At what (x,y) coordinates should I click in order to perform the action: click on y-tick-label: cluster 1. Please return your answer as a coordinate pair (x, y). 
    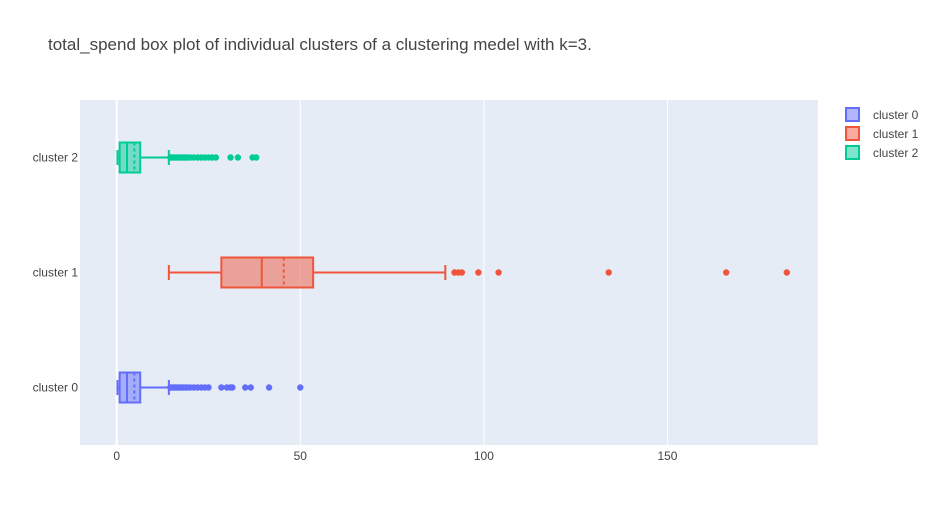
    Looking at the image, I should click on (56, 273).